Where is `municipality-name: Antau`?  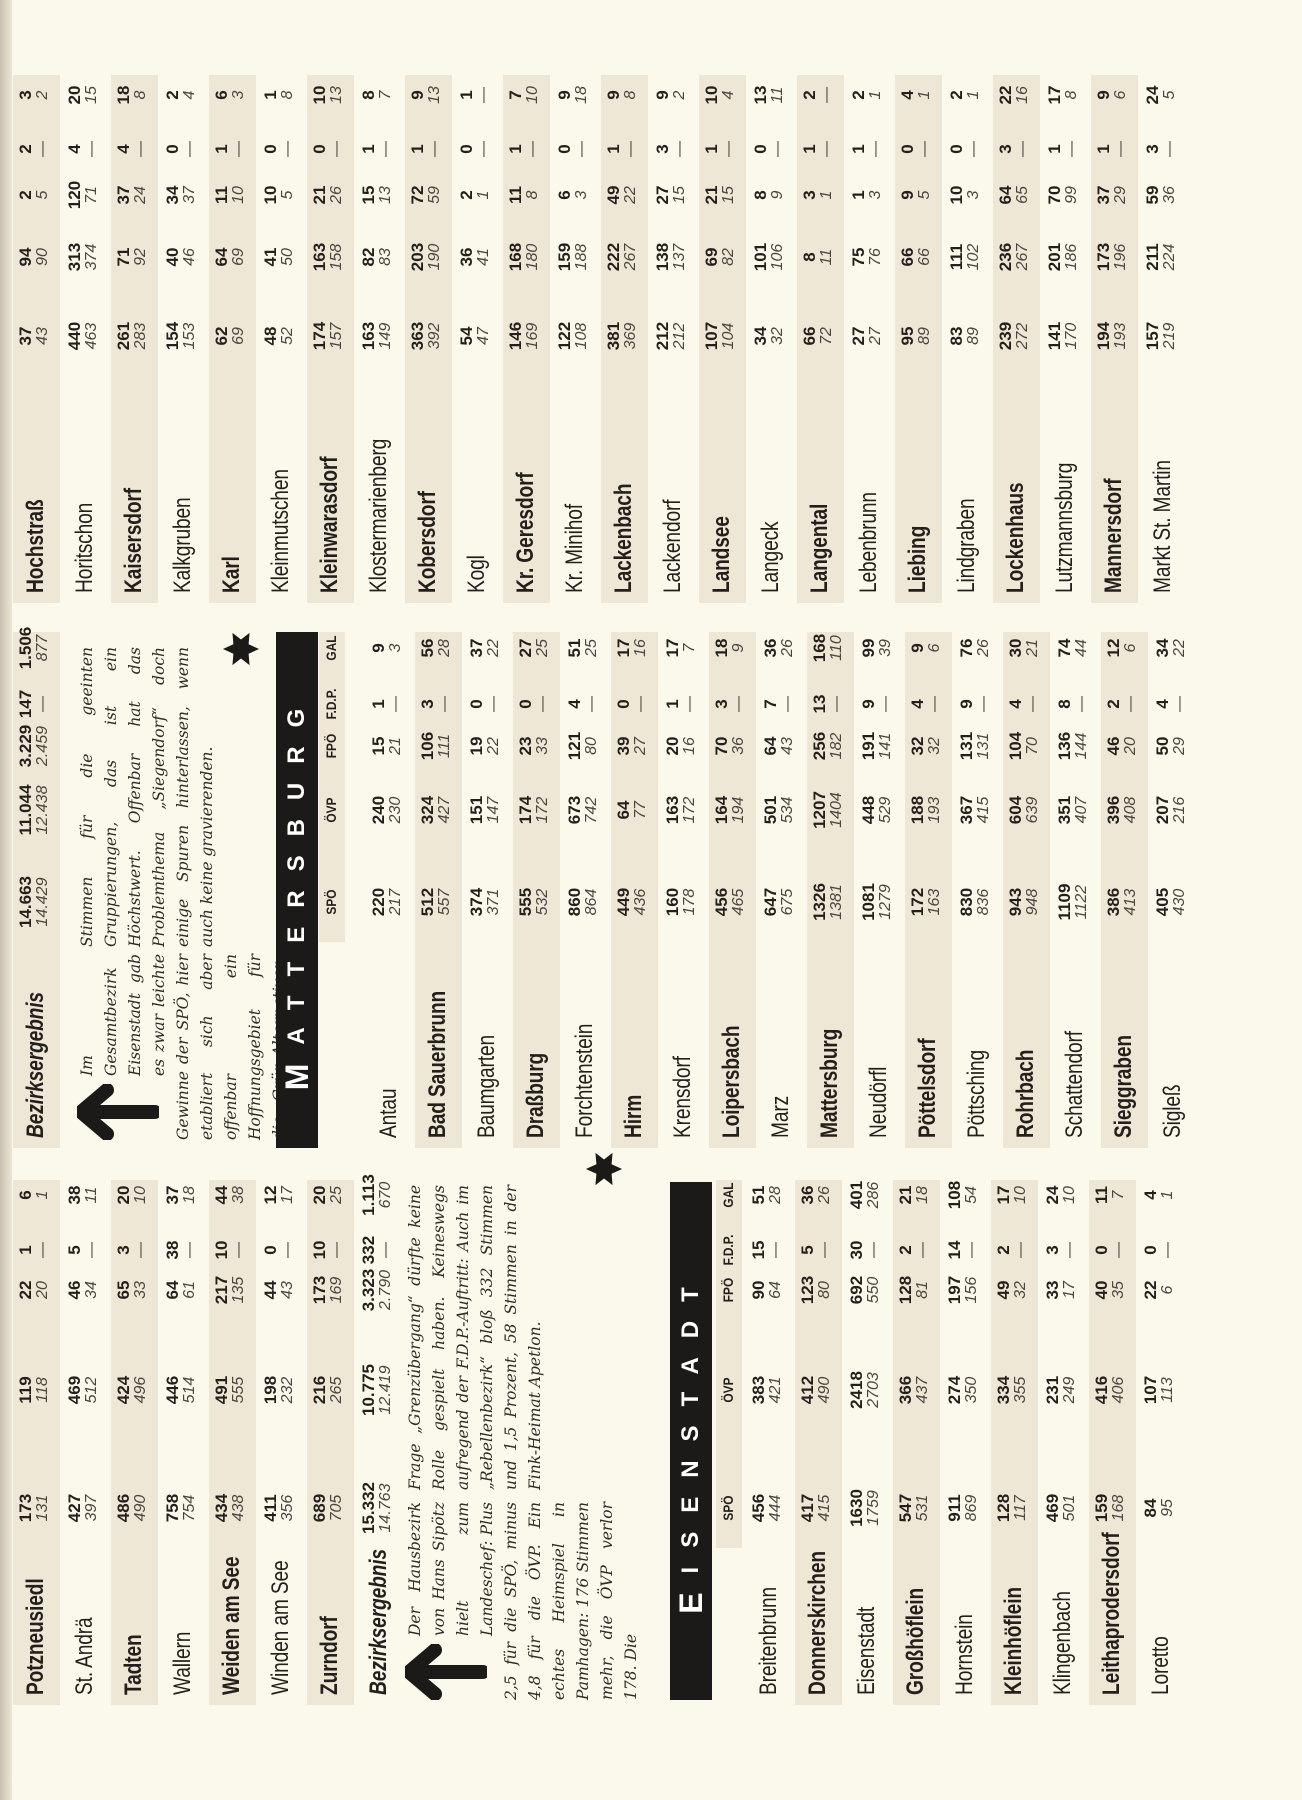 municipality-name: Antau is located at coordinates (388, 1113).